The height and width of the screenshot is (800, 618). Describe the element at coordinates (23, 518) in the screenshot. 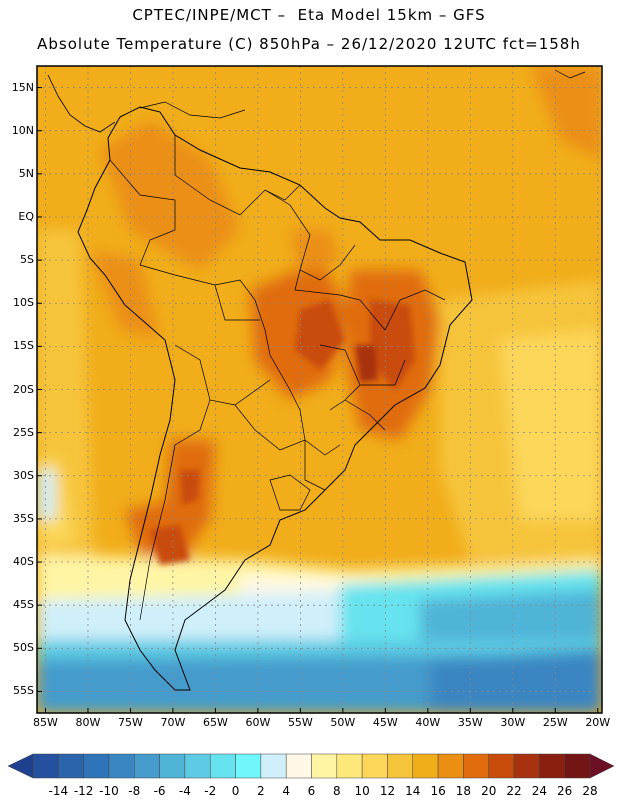

I see `lat-label: 35S` at that location.